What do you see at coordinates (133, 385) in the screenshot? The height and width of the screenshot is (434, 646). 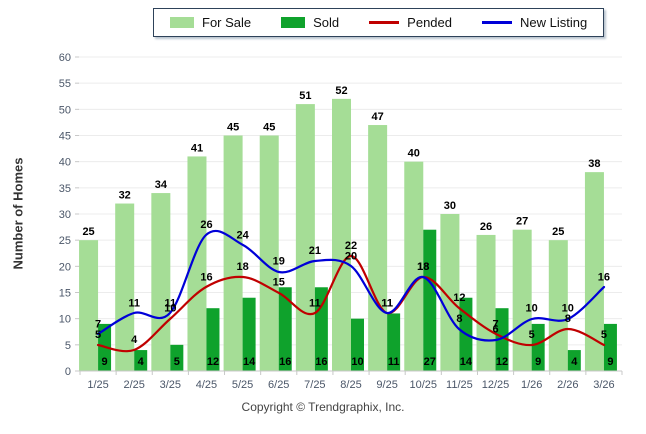 I see `x-tick-label: 2/25` at bounding box center [133, 385].